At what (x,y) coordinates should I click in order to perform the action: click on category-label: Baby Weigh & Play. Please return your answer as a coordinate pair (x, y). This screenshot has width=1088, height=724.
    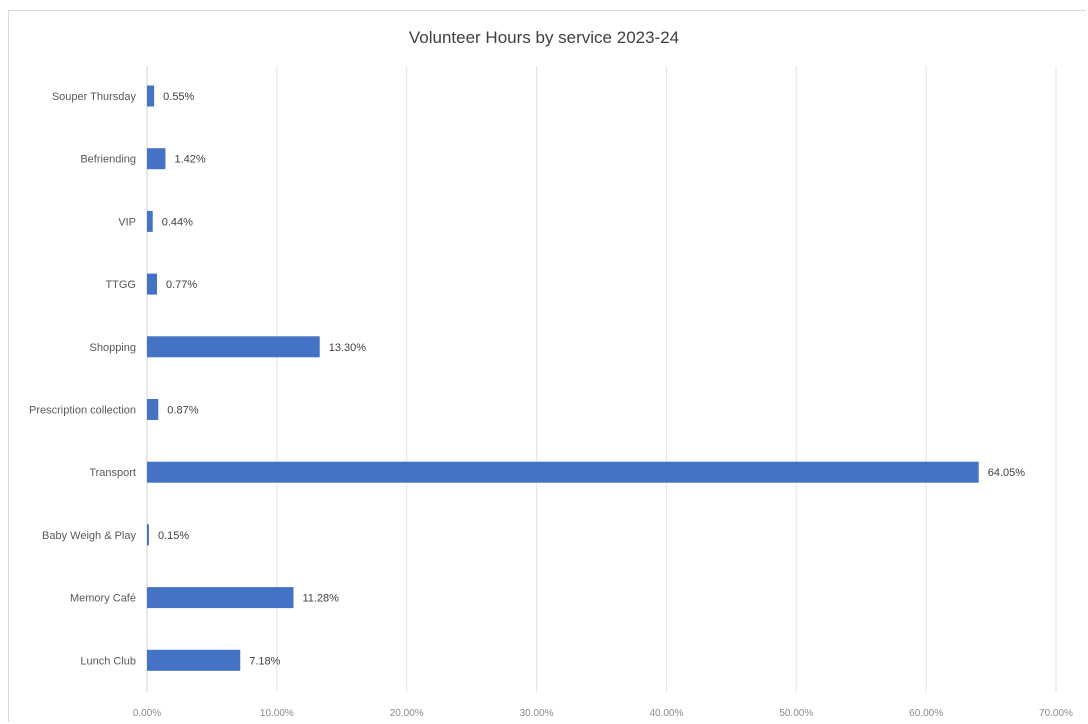
    Looking at the image, I should click on (89, 536).